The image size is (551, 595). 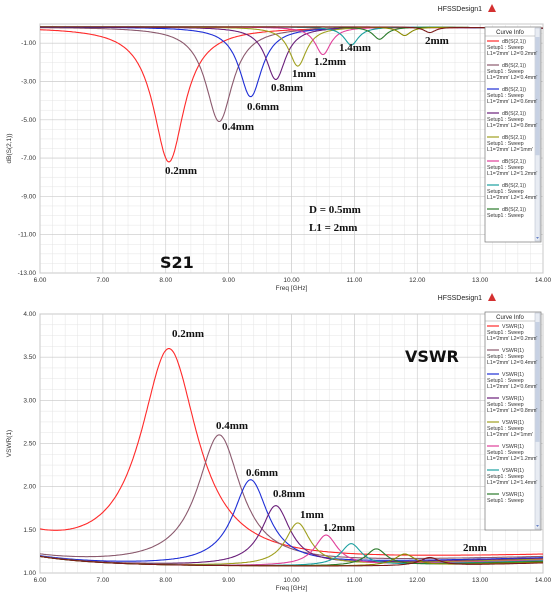 What do you see at coordinates (512, 459) in the screenshot?
I see `legend-entry: L1='2mm' L2='1.2mm'` at bounding box center [512, 459].